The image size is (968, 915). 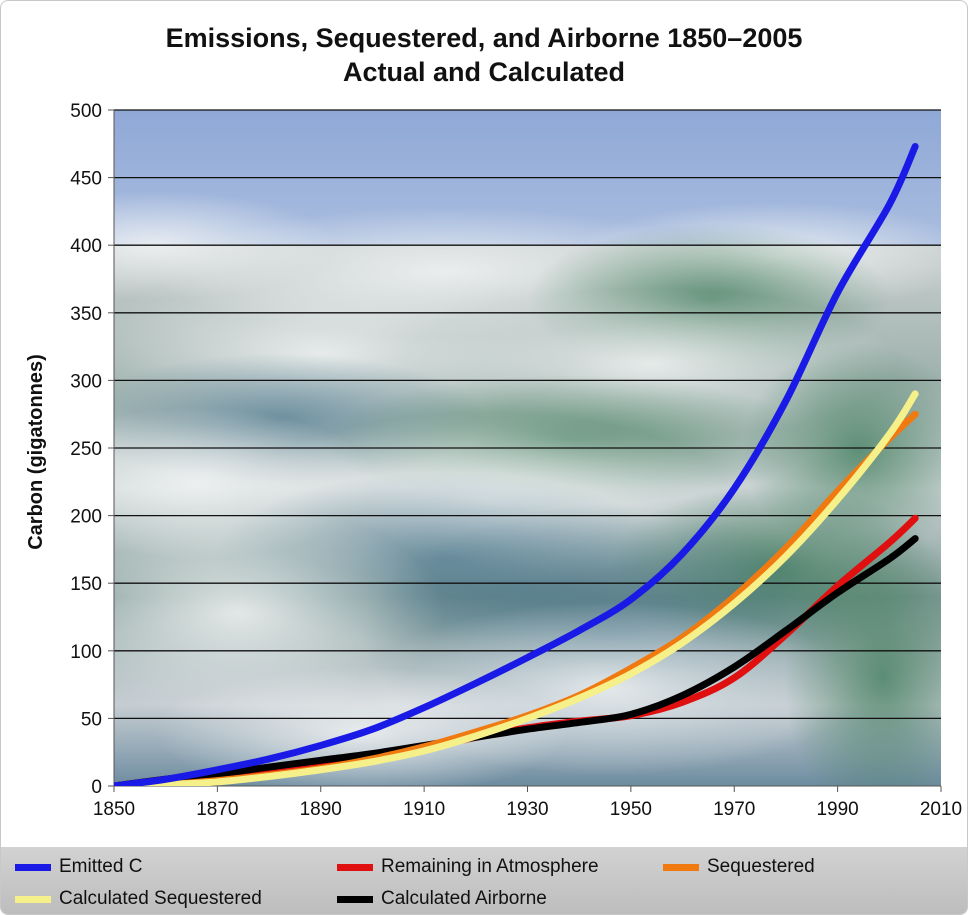 I want to click on x-tick-label: 1990, so click(x=837, y=809).